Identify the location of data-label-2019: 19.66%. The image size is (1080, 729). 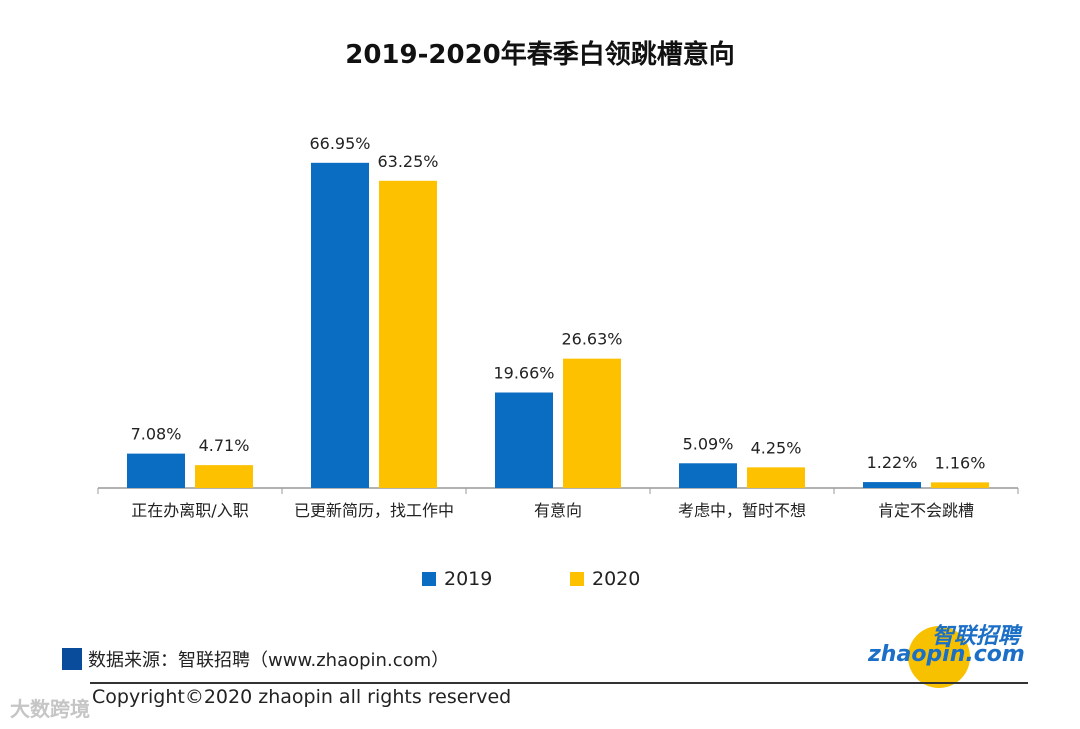
(523, 373).